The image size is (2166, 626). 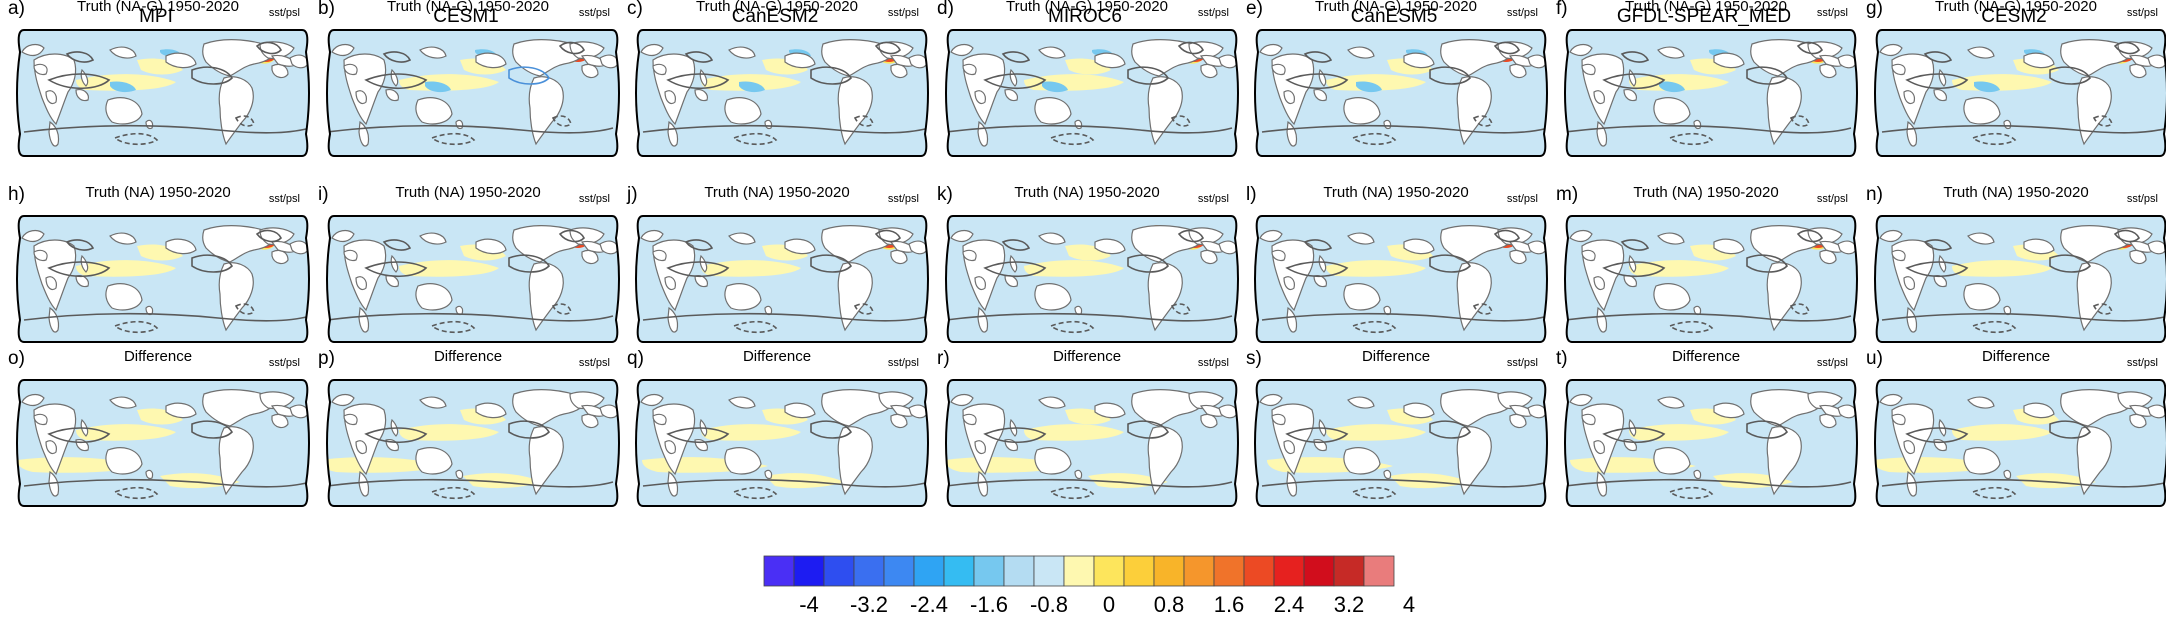 I want to click on map-panel: u) Difference sst/psl, so click(x=2016, y=432).